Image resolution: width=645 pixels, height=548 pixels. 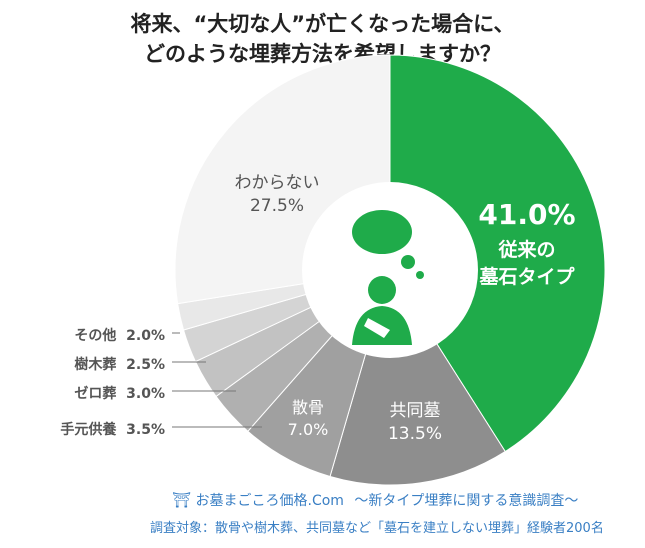 What do you see at coordinates (182, 500) in the screenshot?
I see `logo-icon: ⛩` at bounding box center [182, 500].